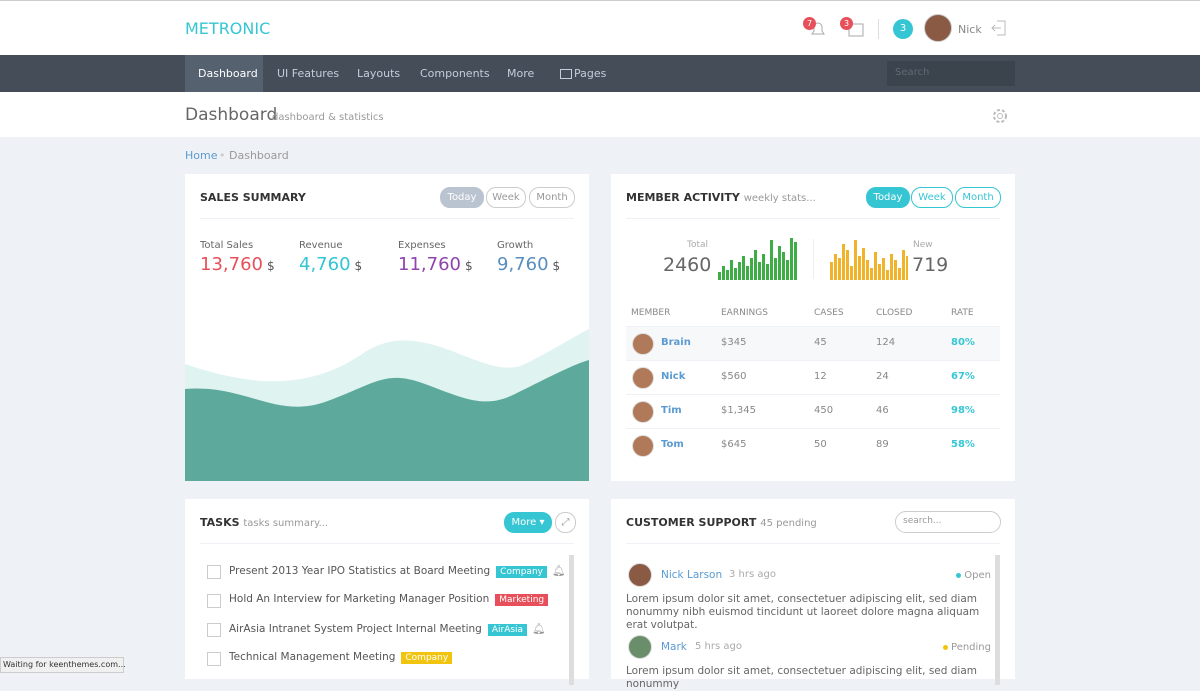 This screenshot has height=691, width=1200. What do you see at coordinates (829, 313) in the screenshot?
I see `column-header: CASES` at bounding box center [829, 313].